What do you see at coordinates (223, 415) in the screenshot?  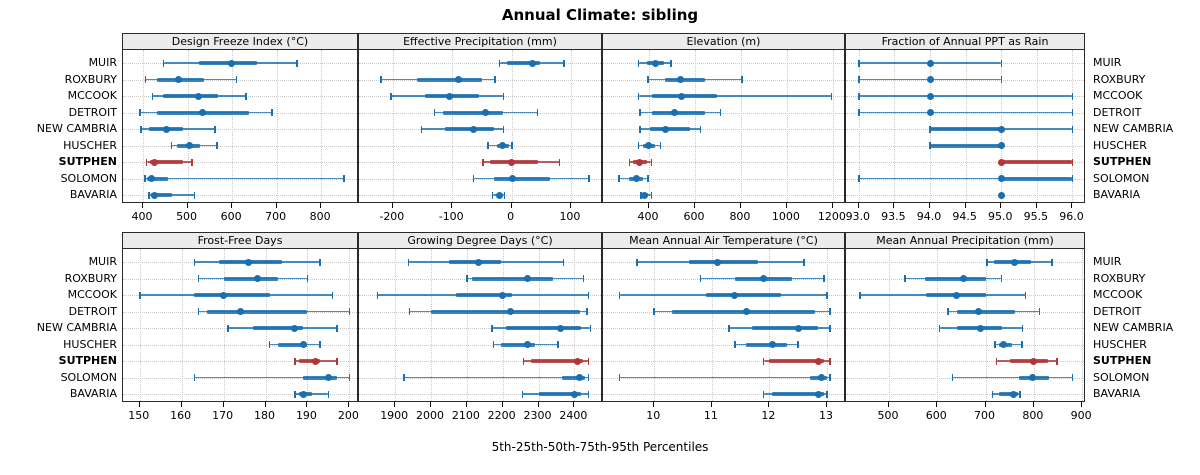 I see `axis-tick-label: 170` at bounding box center [223, 415].